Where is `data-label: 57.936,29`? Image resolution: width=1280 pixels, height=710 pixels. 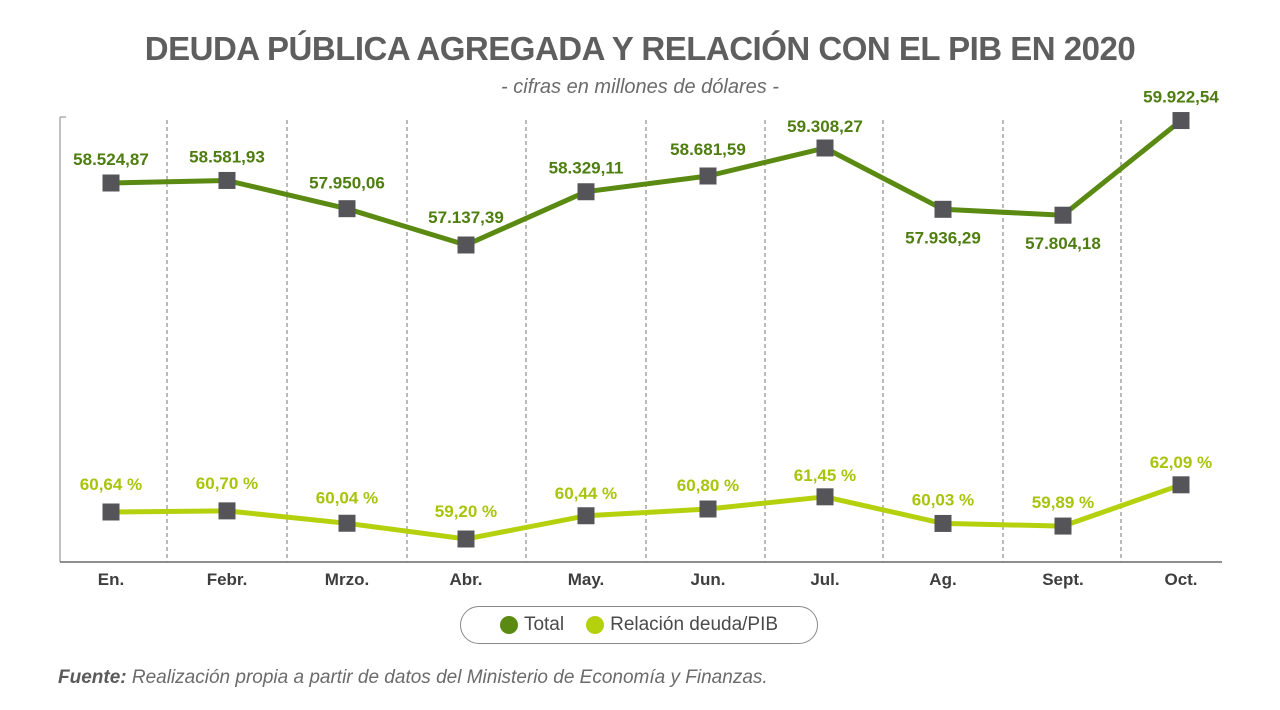 data-label: 57.936,29 is located at coordinates (943, 237).